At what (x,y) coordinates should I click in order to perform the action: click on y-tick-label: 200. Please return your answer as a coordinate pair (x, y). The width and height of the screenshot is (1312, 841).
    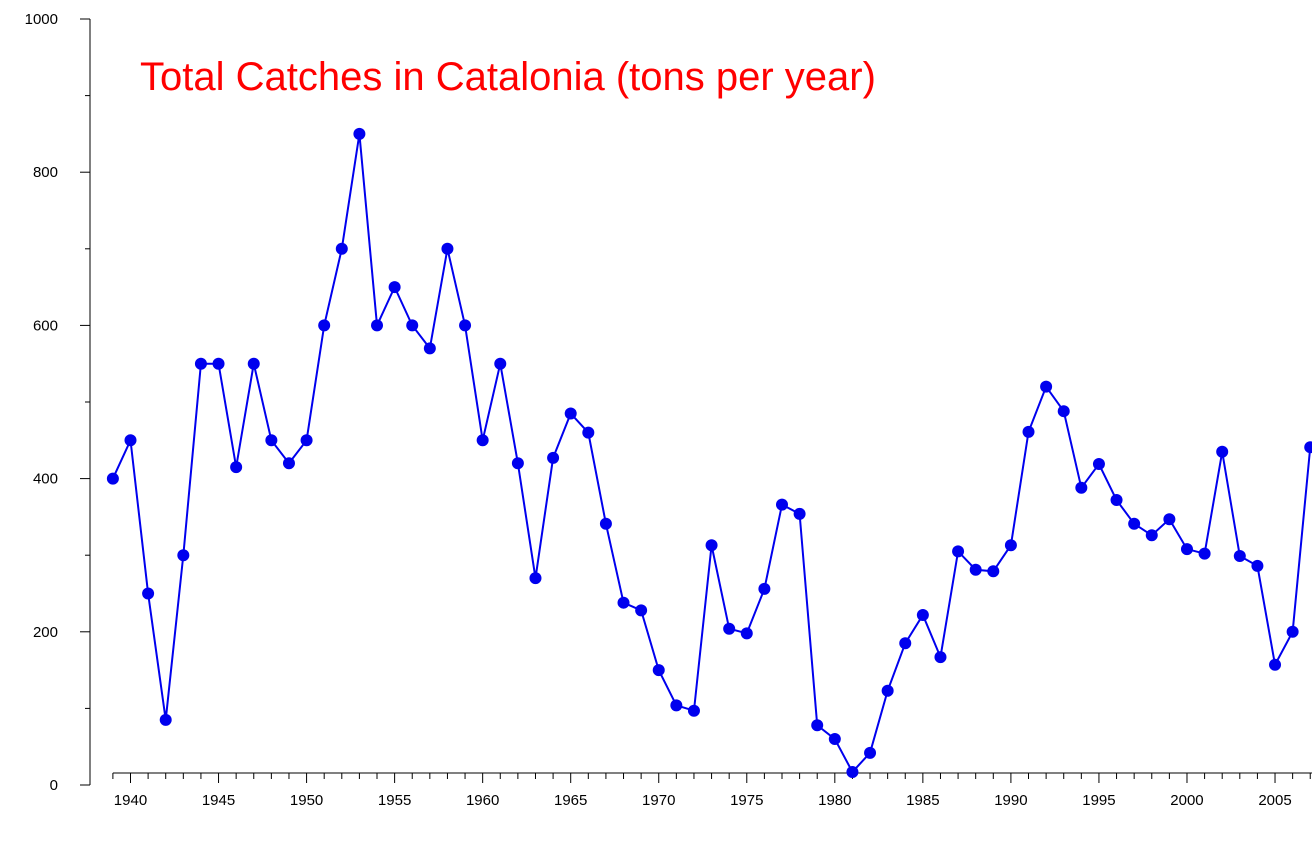
    Looking at the image, I should click on (45, 632).